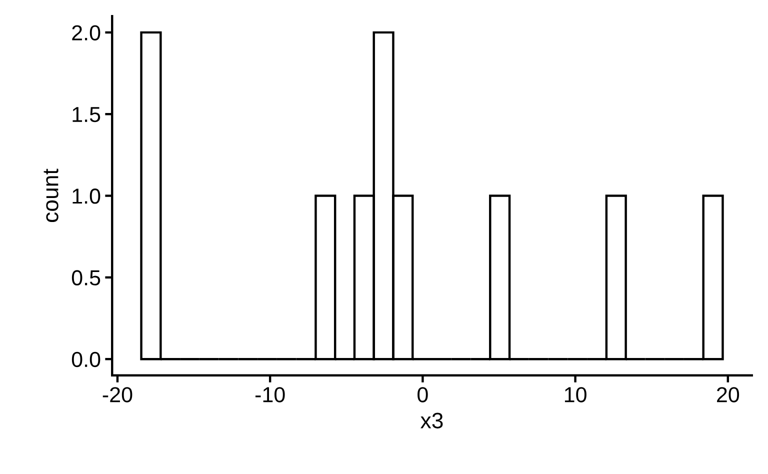 The image size is (768, 474). Describe the element at coordinates (86, 114) in the screenshot. I see `y-tick-label: 1.5` at that location.